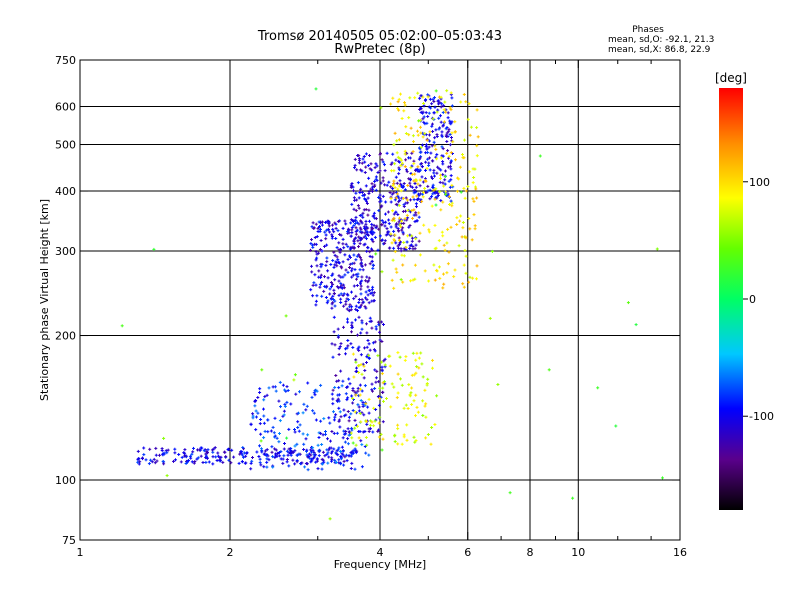  Describe the element at coordinates (44, 300) in the screenshot. I see `y-axis-label: Stationary phase Virtual Height [km]` at that location.